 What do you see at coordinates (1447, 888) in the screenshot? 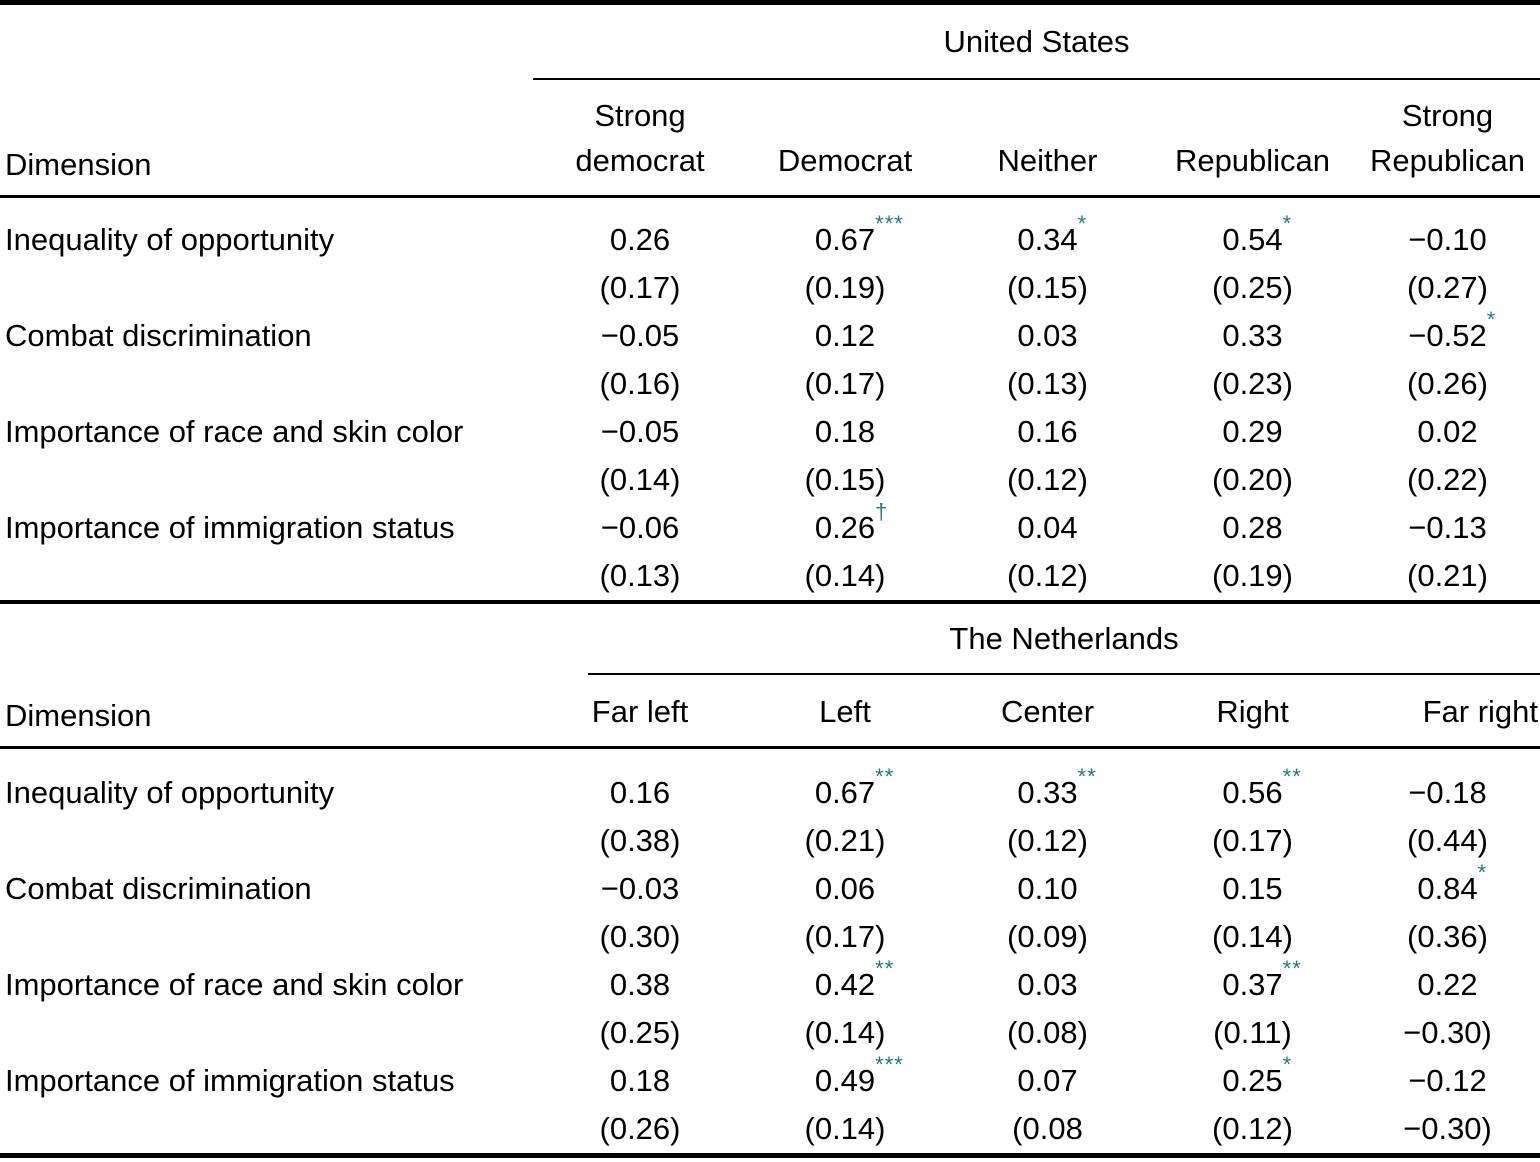
I see `estimate-number: 0.84` at bounding box center [1447, 888].